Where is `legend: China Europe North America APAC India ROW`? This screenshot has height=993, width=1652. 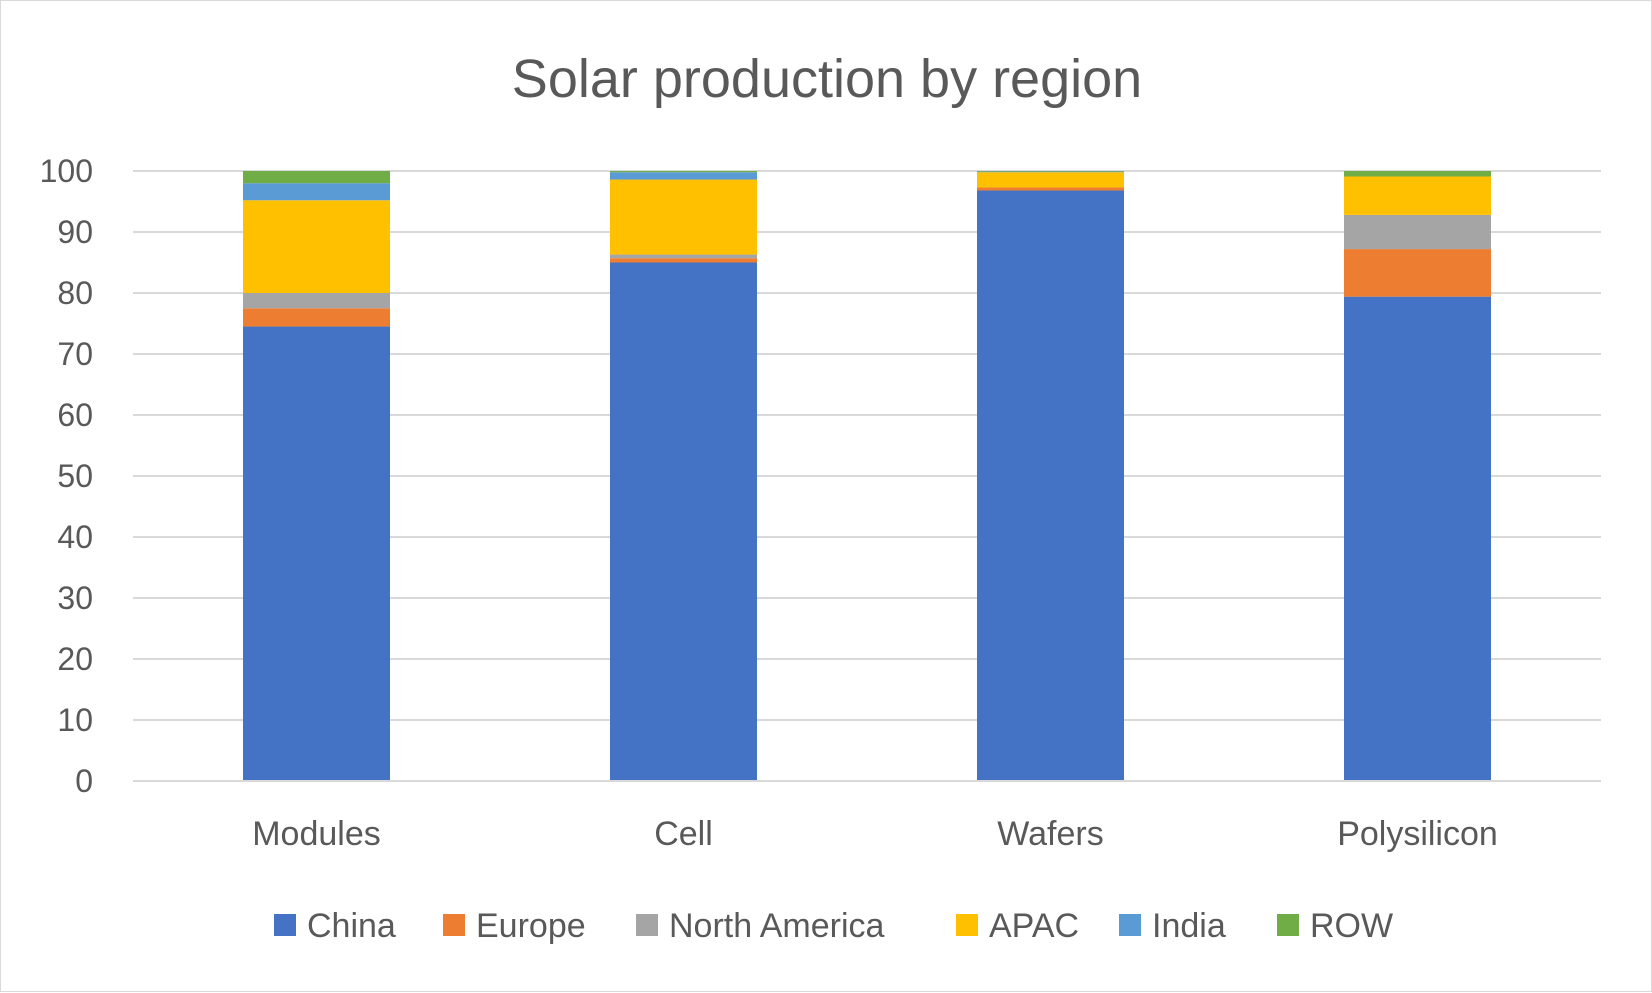
legend: China Europe North America APAC India ROW is located at coordinates (833, 926).